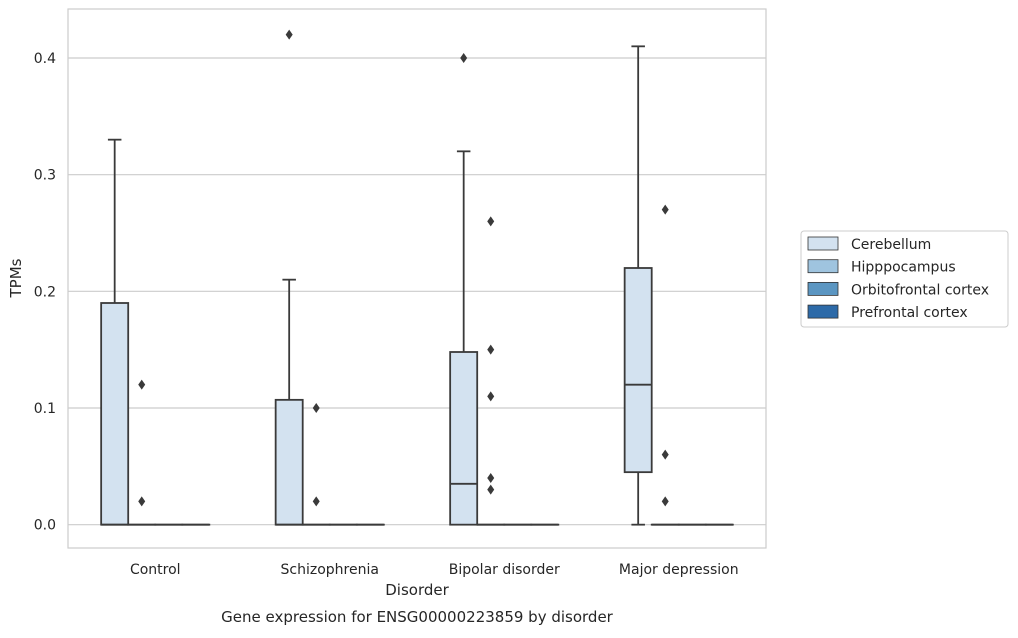 This screenshot has width=1018, height=638. I want to click on y-tick-label: 0.1, so click(45, 409).